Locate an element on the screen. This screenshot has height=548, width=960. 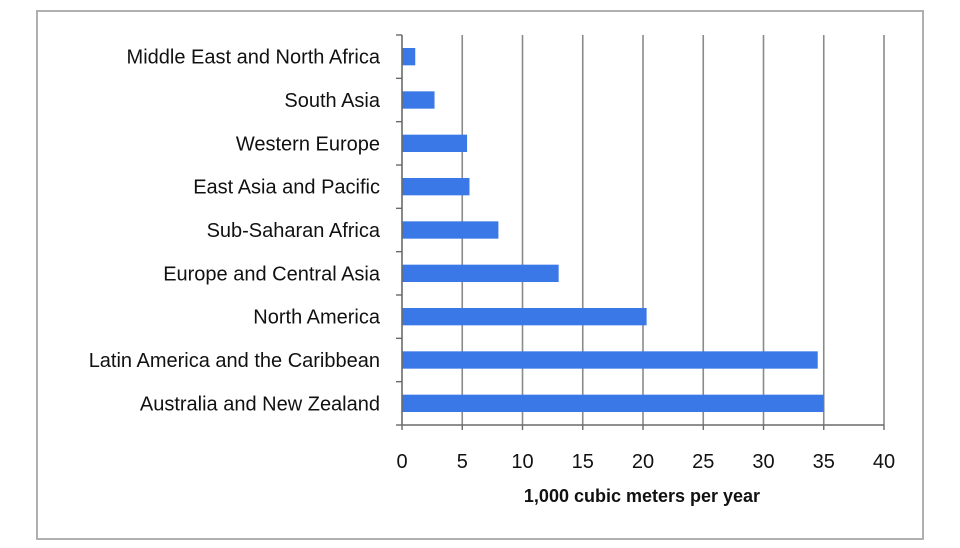
category-label: North America is located at coordinates (317, 318).